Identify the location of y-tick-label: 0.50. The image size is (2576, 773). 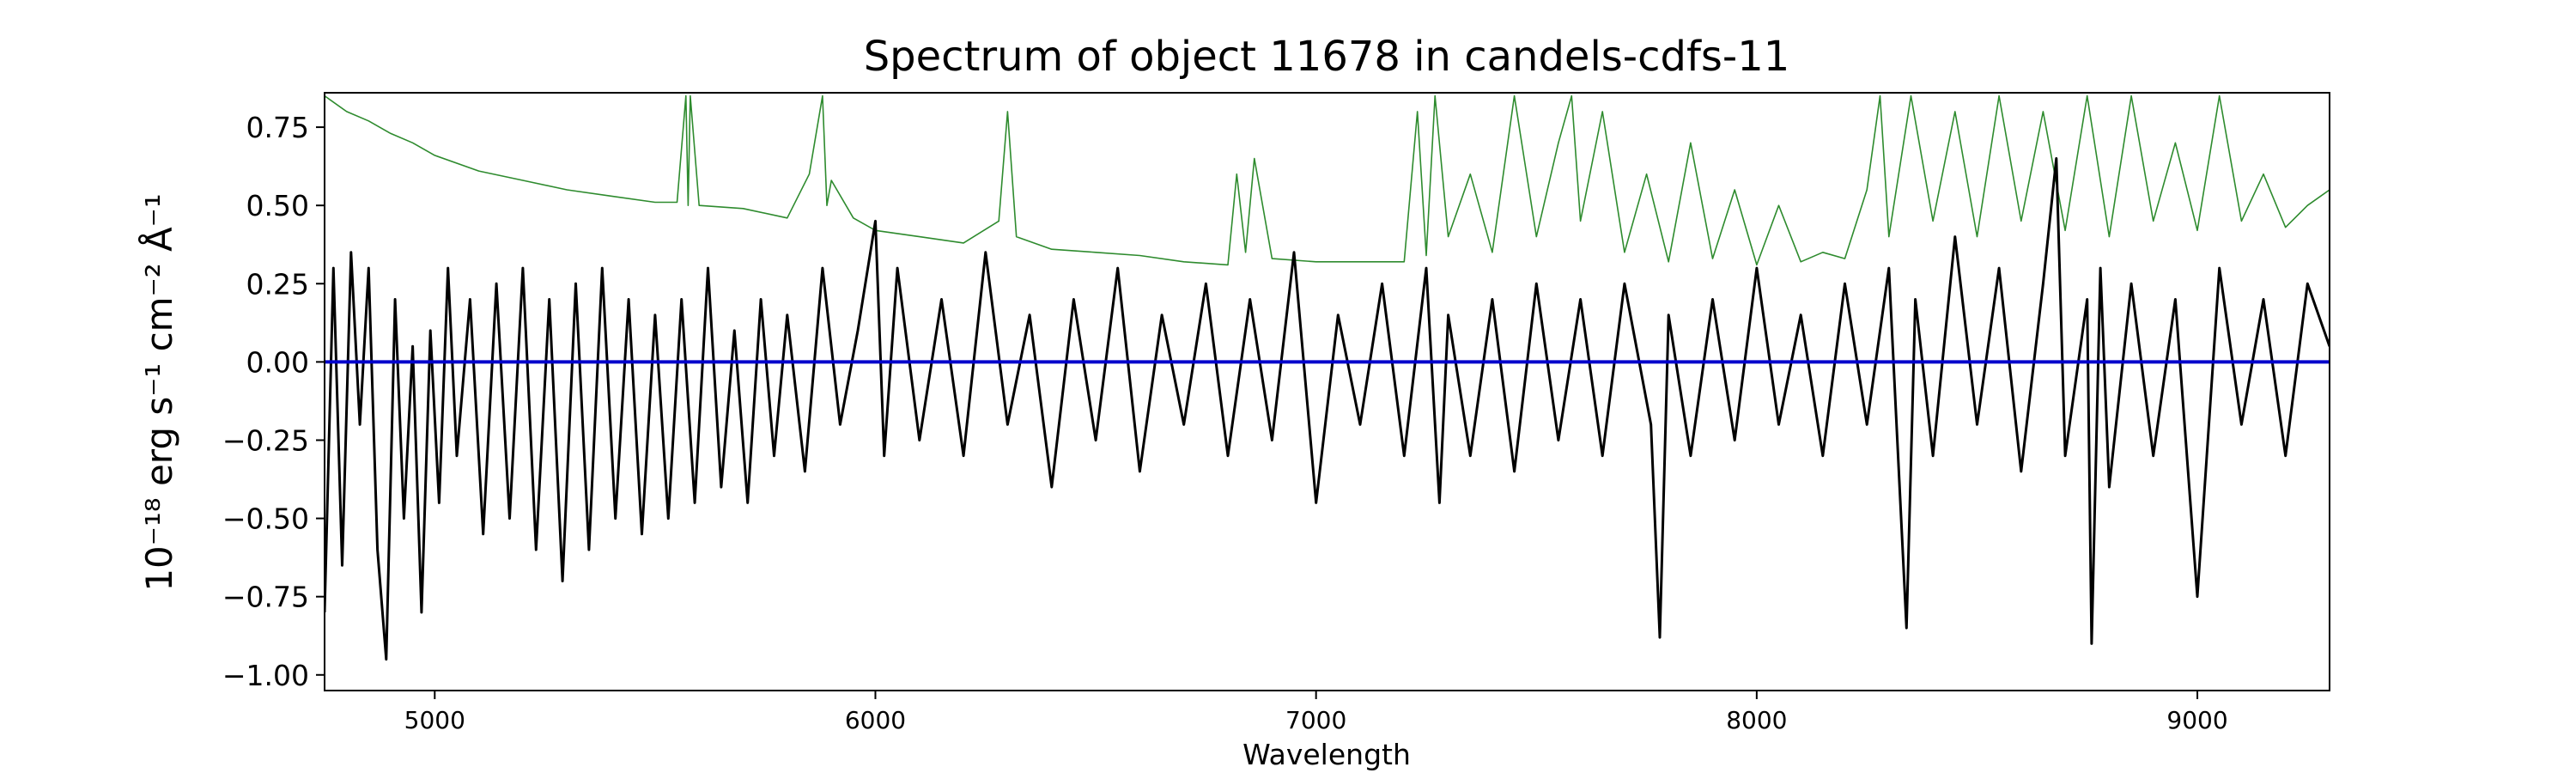
(278, 205).